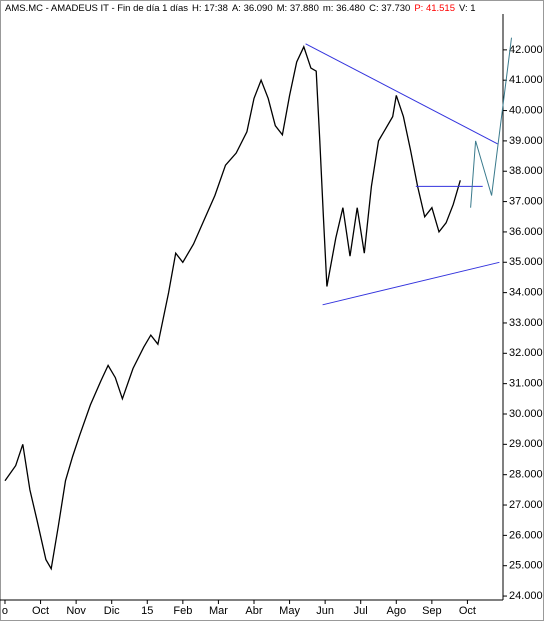 This screenshot has height=621, width=544. Describe the element at coordinates (325, 611) in the screenshot. I see `x-tick-label: Jun` at that location.